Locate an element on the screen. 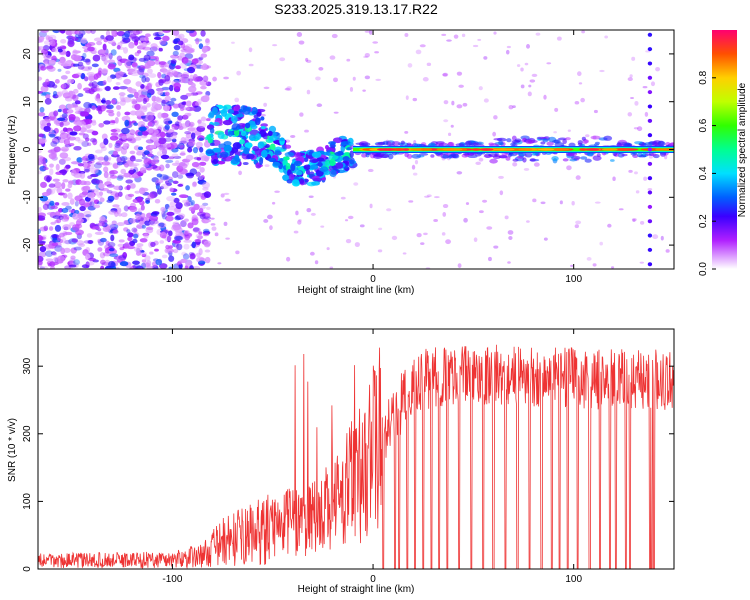 The image size is (750, 600). colorbar-axes: 0.0 0.2 0.4 0.6 0.8 is located at coordinates (707, 173).